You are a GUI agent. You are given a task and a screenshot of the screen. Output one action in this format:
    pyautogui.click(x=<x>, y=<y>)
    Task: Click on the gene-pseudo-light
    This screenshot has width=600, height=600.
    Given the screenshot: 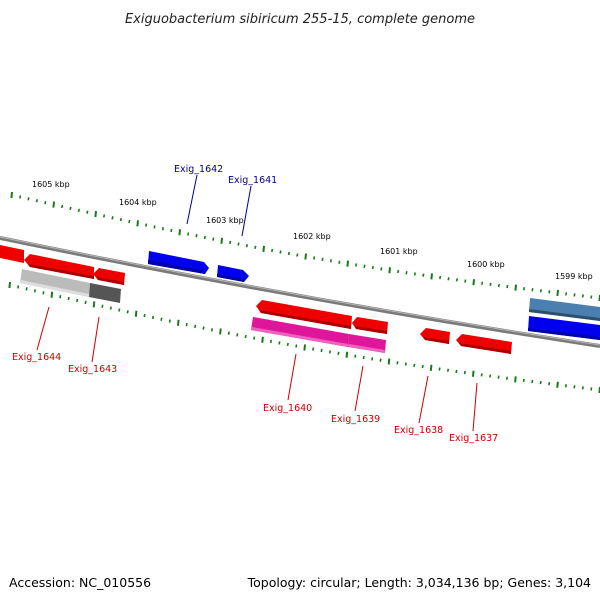 What is the action you would take?
    pyautogui.click(x=55, y=283)
    